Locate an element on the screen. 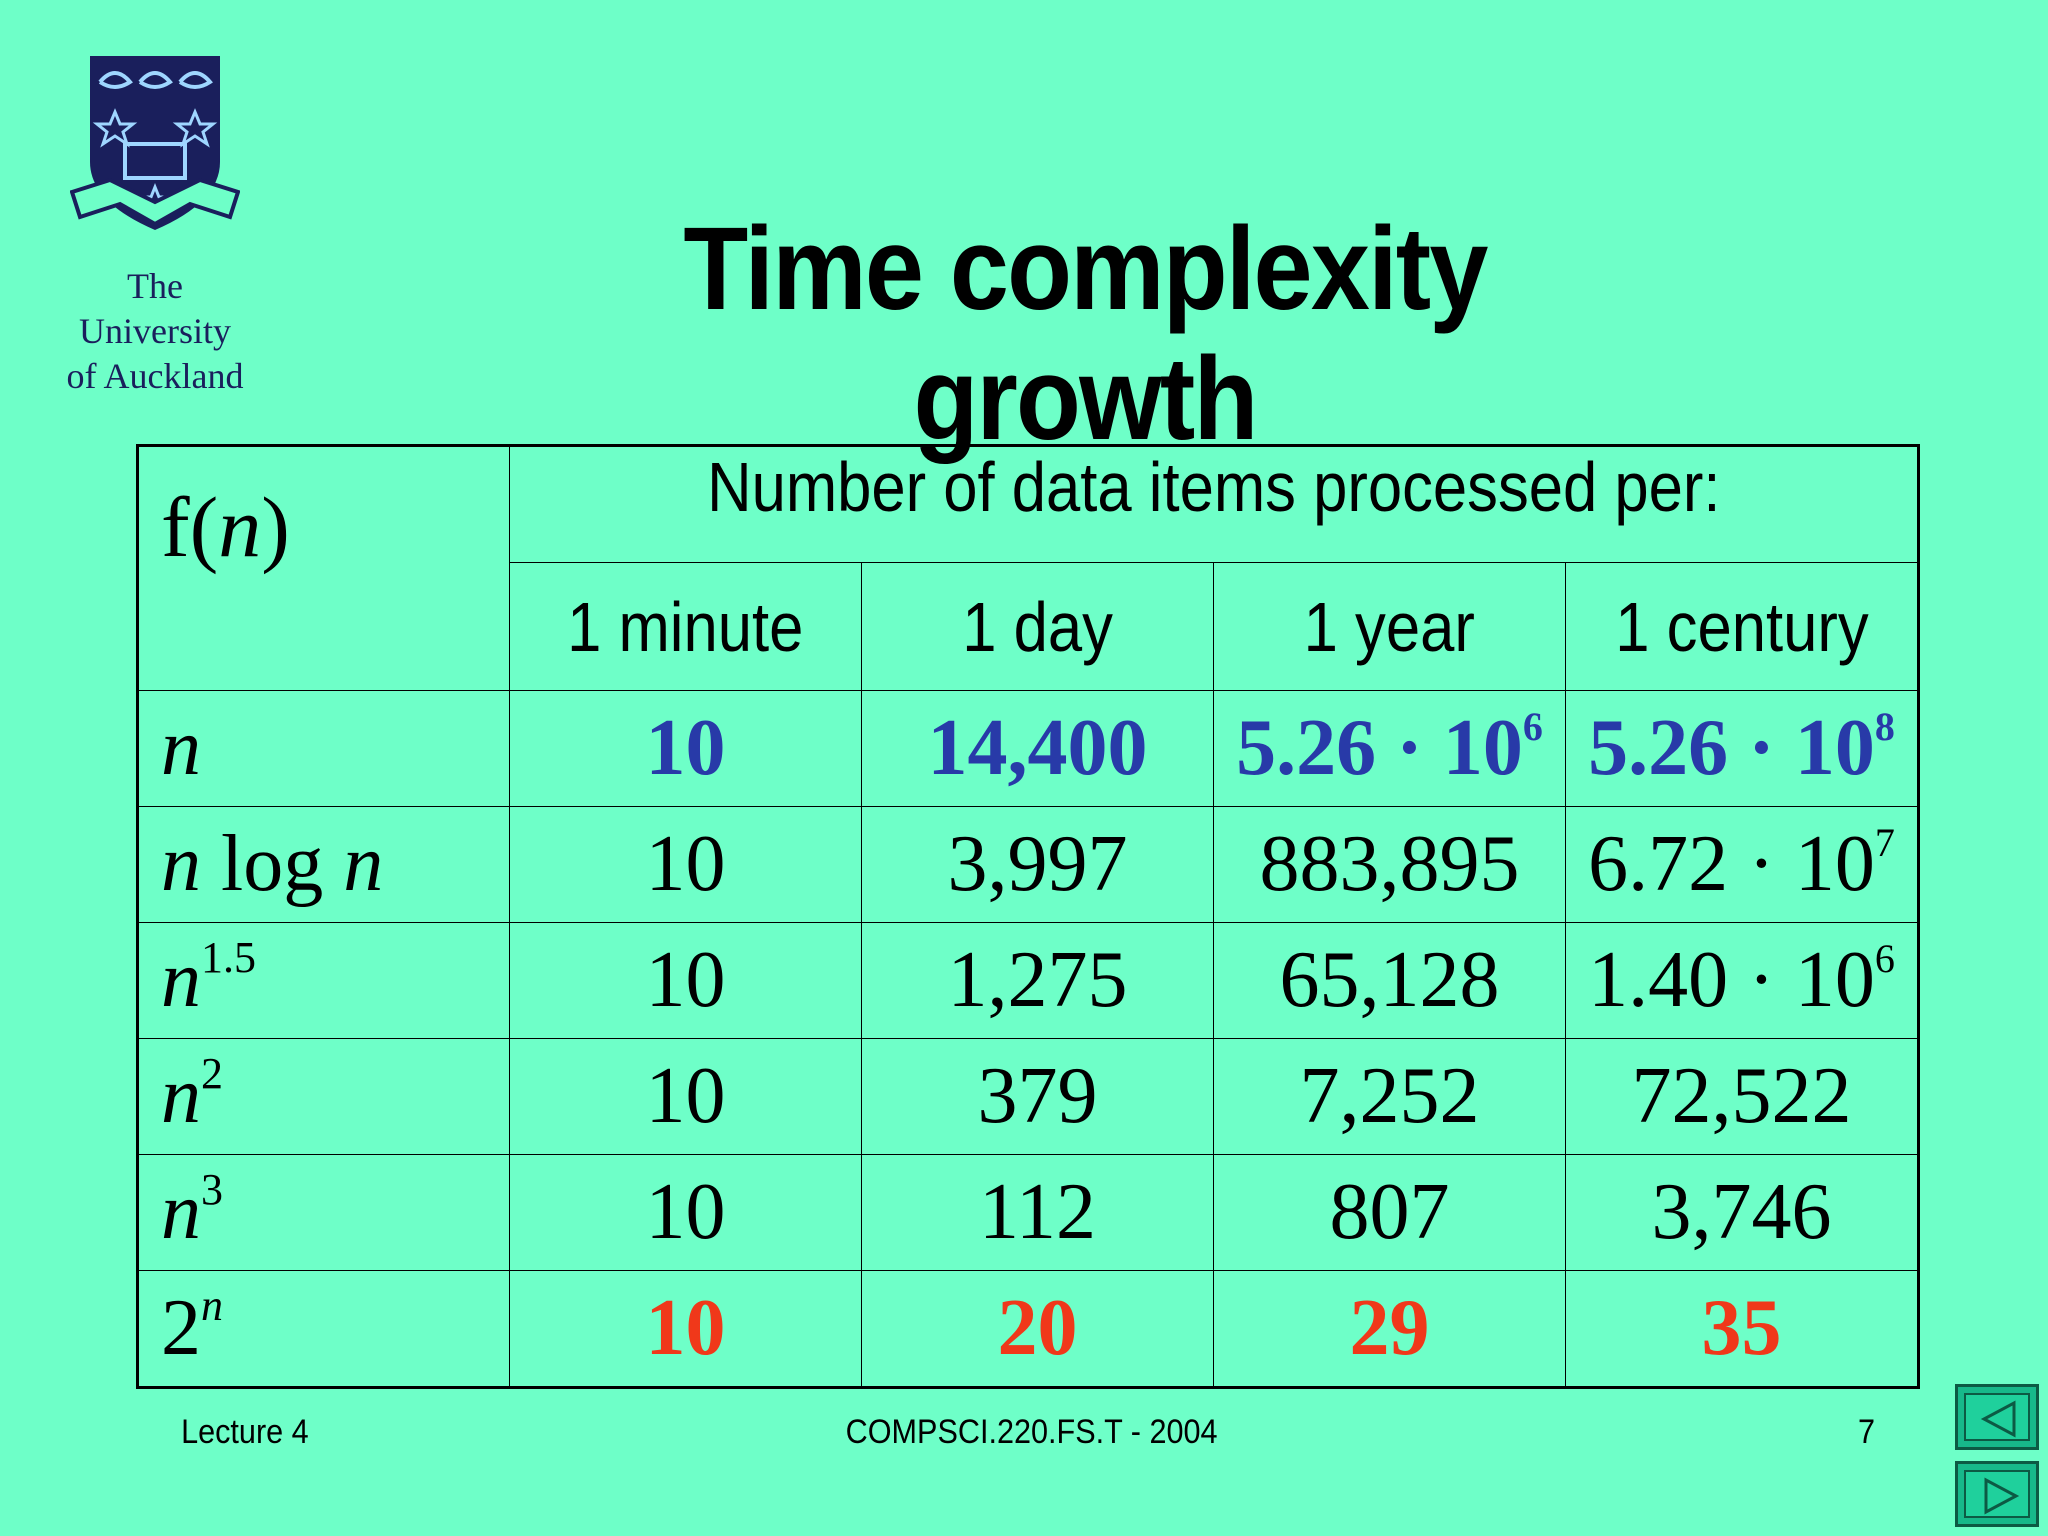  university-logo: The University of Auckland is located at coordinates (155, 225).